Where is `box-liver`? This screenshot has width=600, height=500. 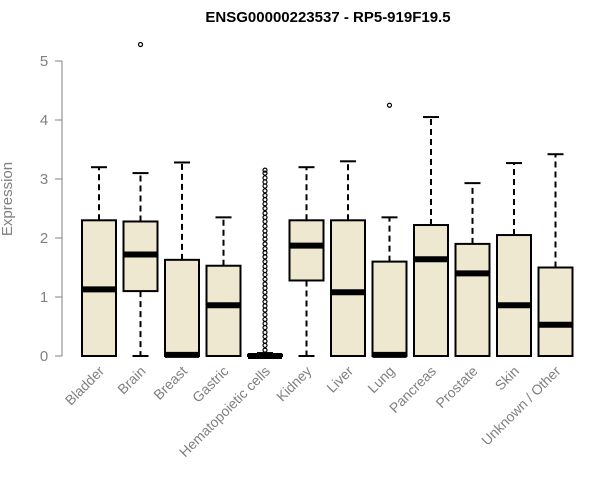
box-liver is located at coordinates (348, 258).